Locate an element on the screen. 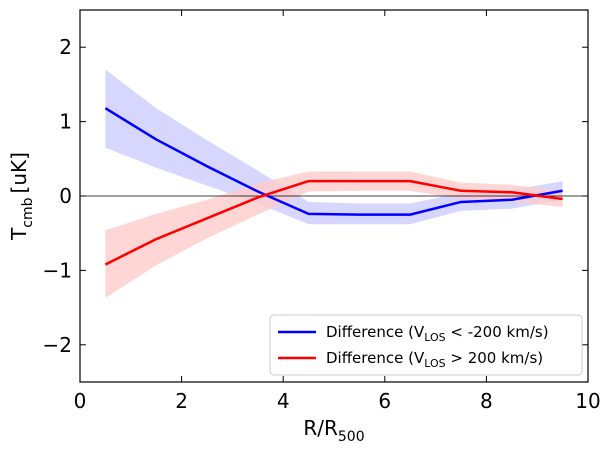 The height and width of the screenshot is (451, 612). y-tick-label: −1 is located at coordinates (57, 270).